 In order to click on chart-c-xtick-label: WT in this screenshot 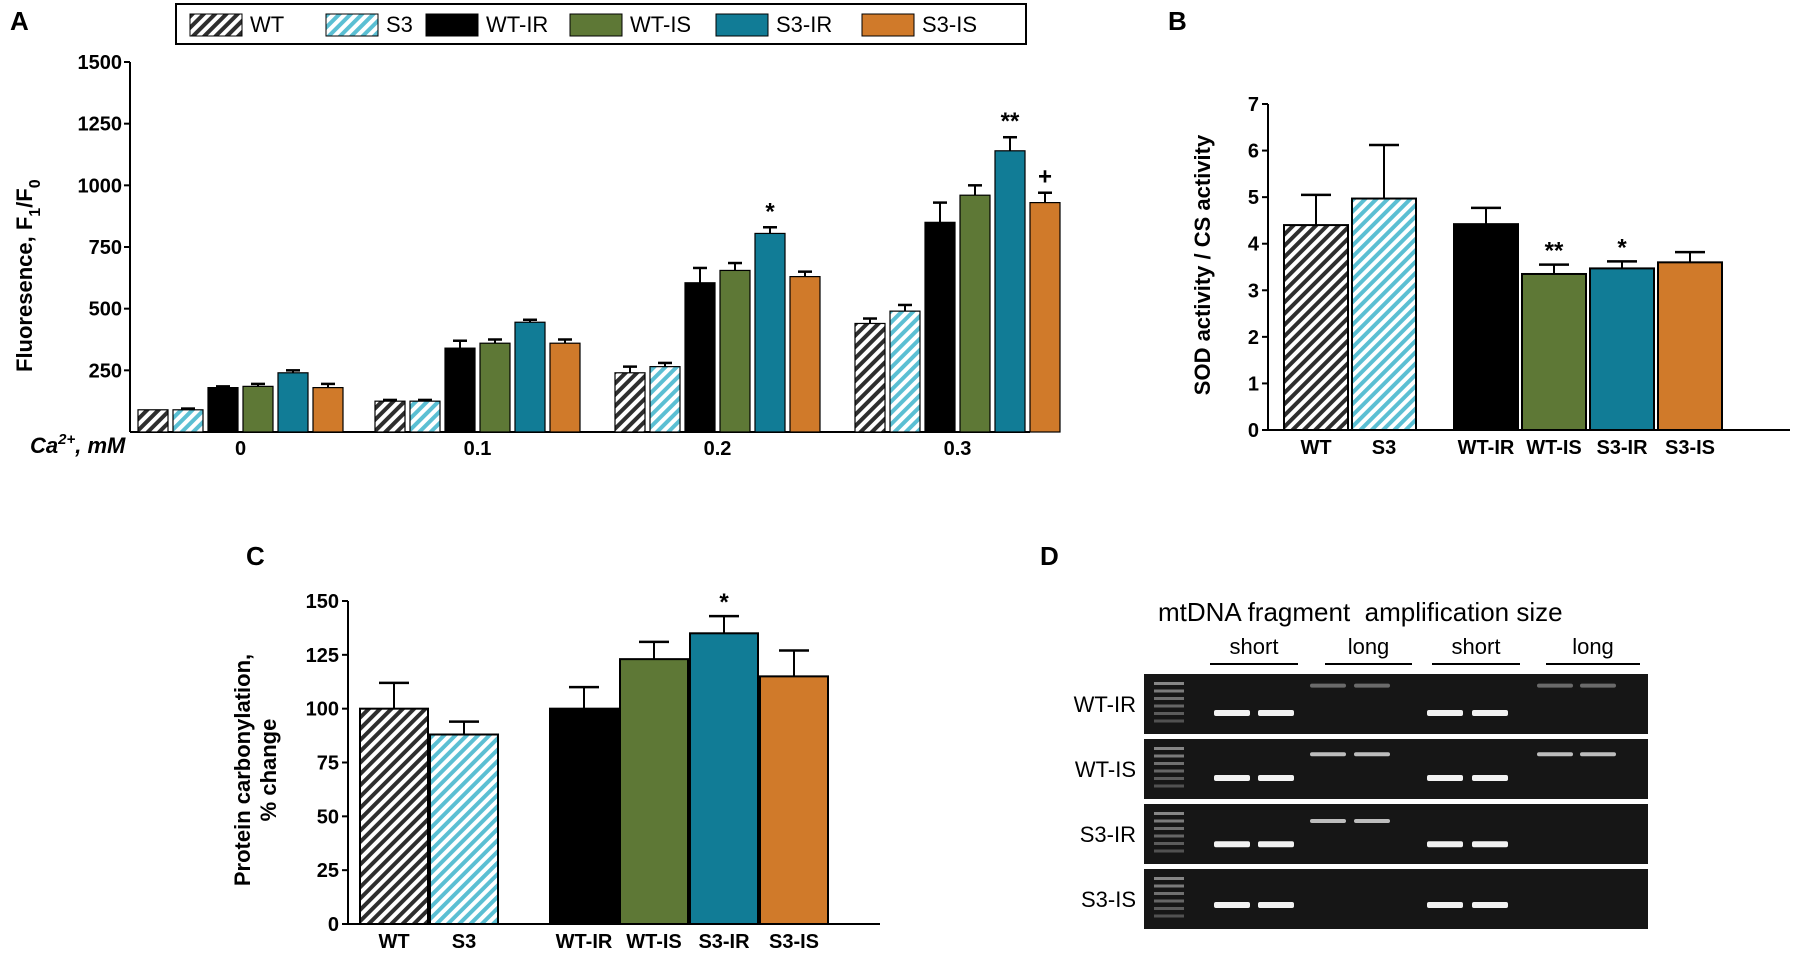, I will do `click(393, 942)`.